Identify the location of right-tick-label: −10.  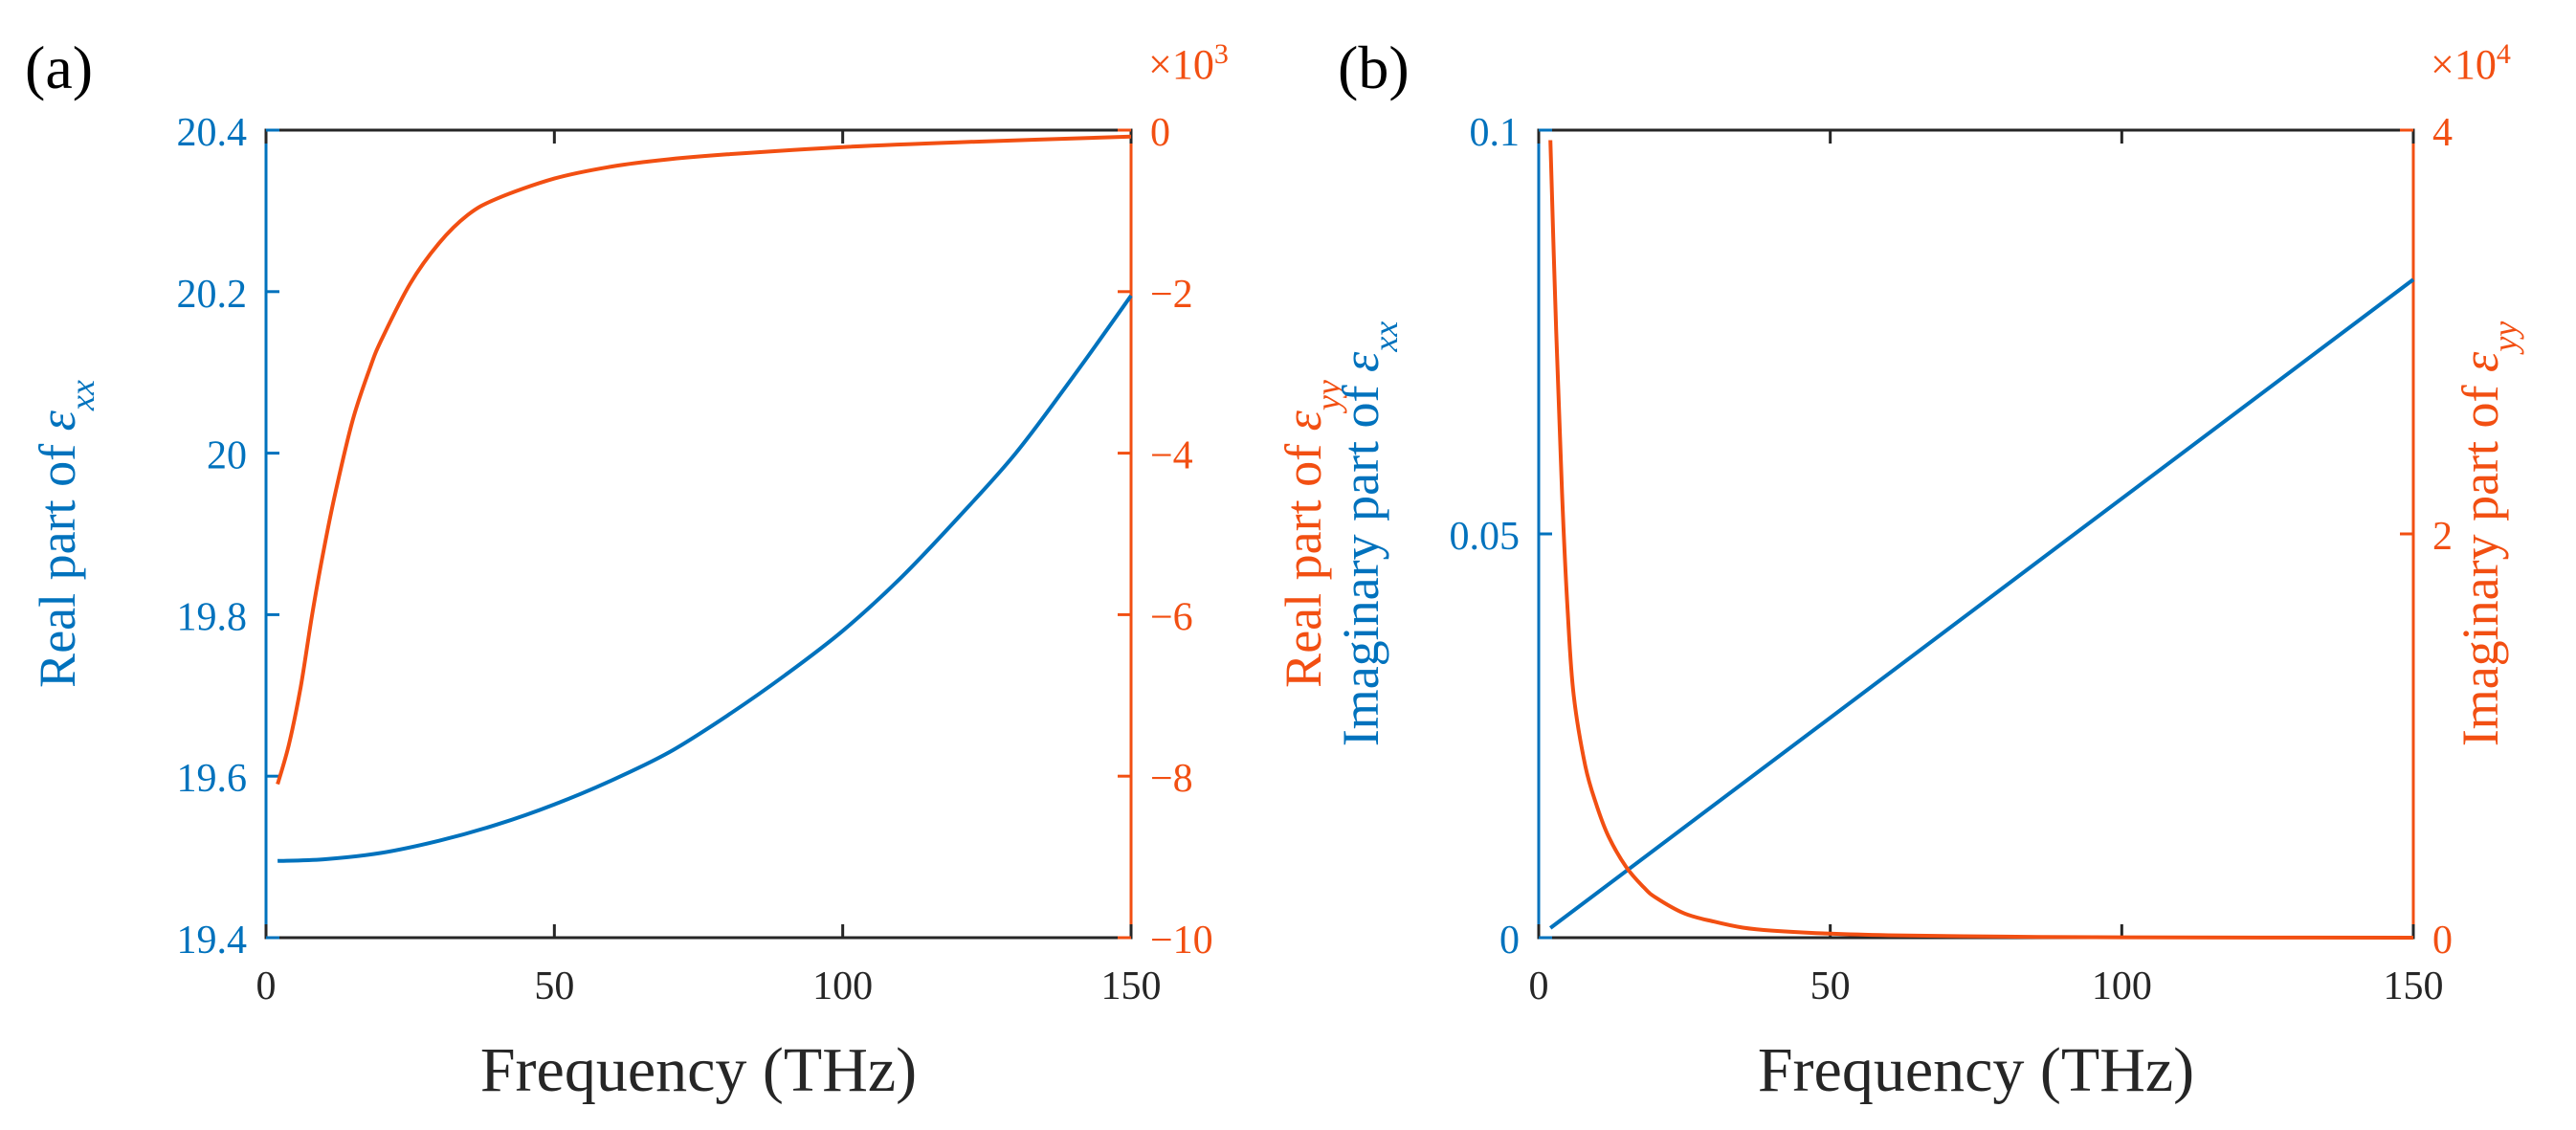
(1181, 941).